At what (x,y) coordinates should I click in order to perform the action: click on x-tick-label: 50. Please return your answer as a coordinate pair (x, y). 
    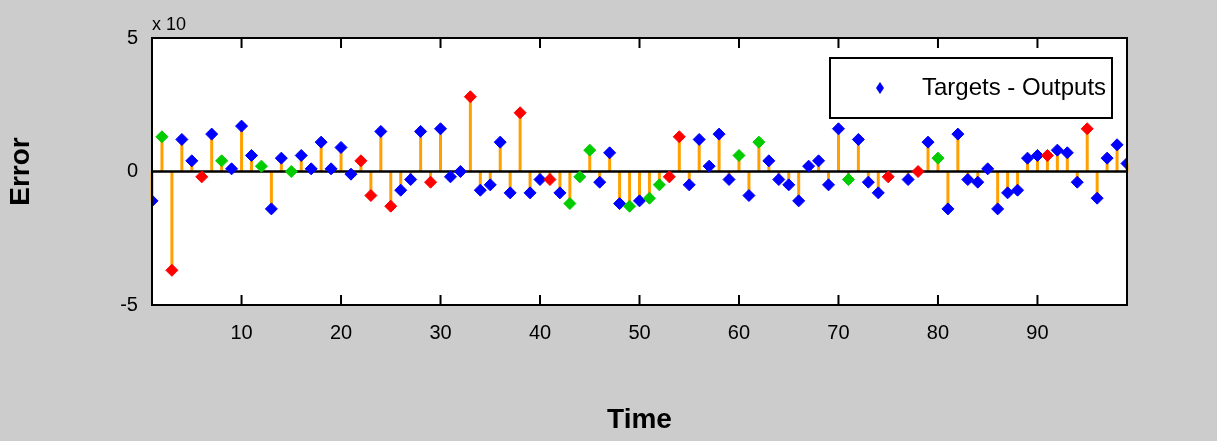
    Looking at the image, I should click on (639, 331).